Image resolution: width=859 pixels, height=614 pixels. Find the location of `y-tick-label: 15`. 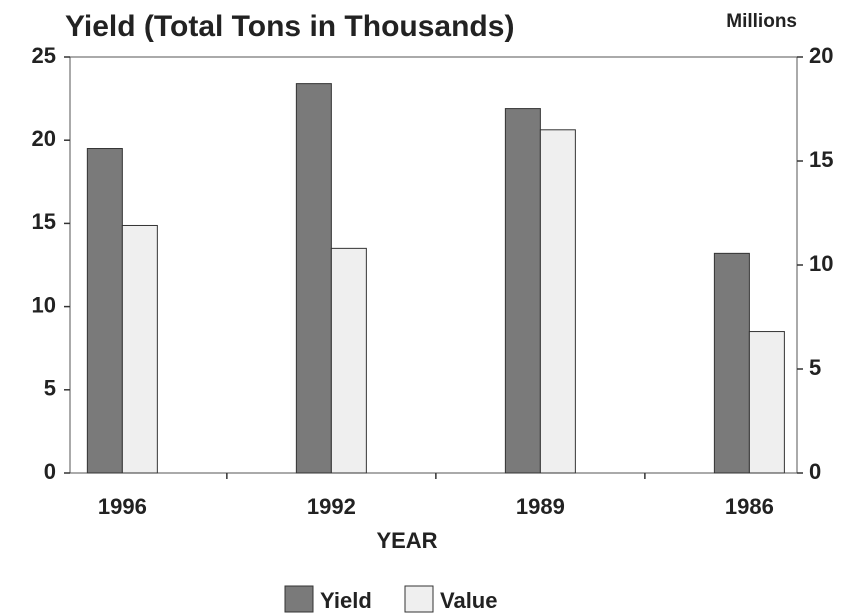

y-tick-label: 15 is located at coordinates (44, 221).